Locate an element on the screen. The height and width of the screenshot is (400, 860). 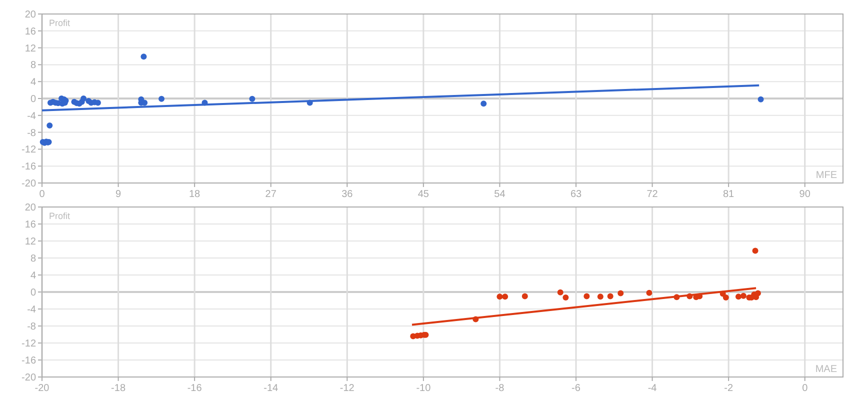
x-tick-label: -4 is located at coordinates (653, 388).